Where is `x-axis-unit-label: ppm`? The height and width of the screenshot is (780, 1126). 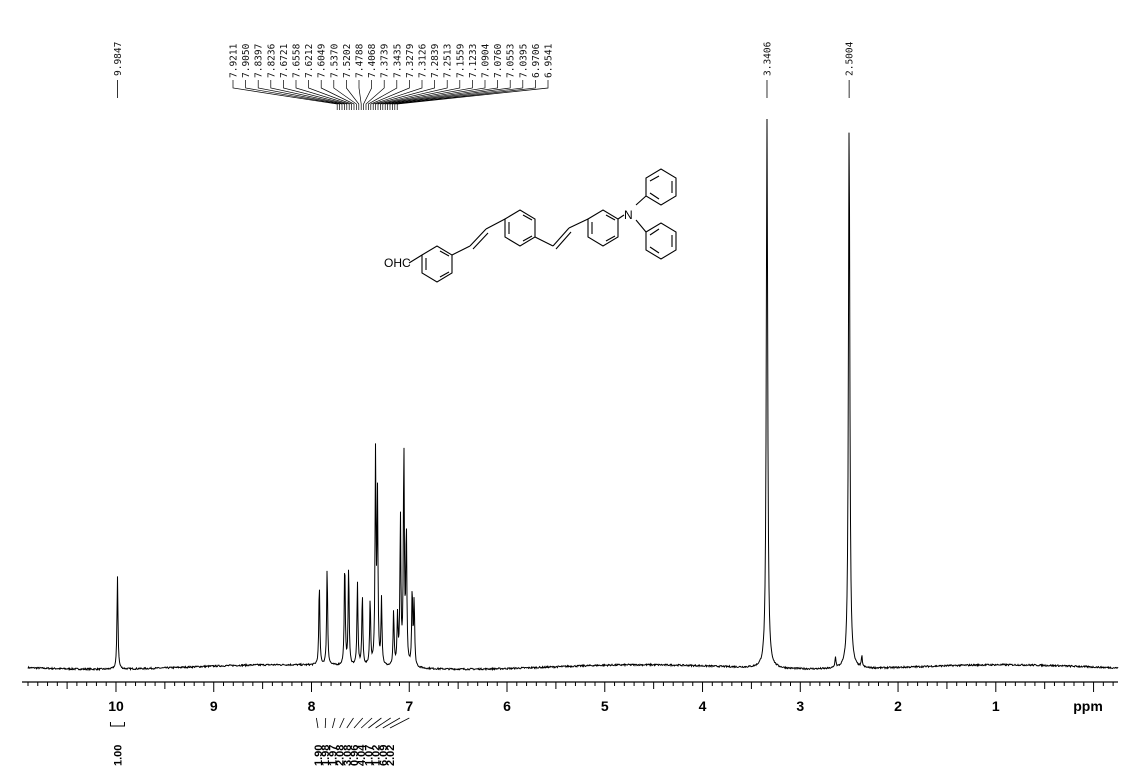
x-axis-unit-label: ppm is located at coordinates (1088, 706).